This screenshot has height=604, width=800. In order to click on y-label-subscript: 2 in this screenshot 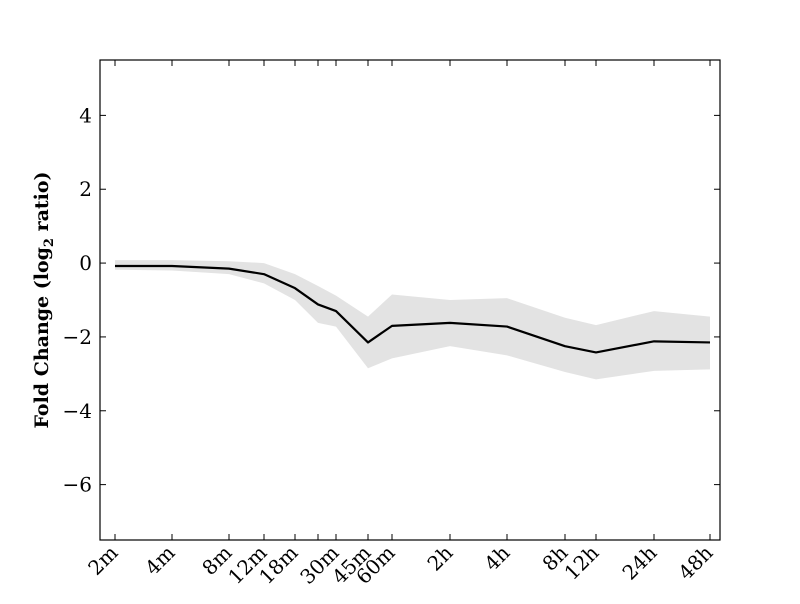, I will do `click(49, 242)`.